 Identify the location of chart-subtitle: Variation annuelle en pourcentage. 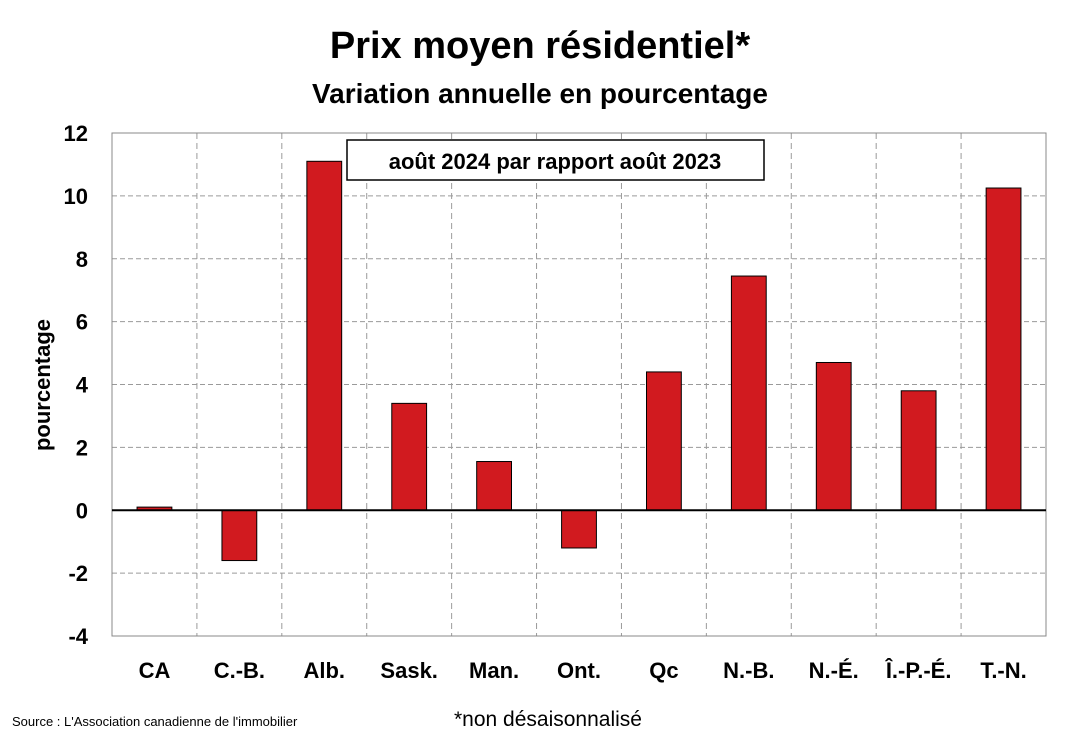
(540, 93).